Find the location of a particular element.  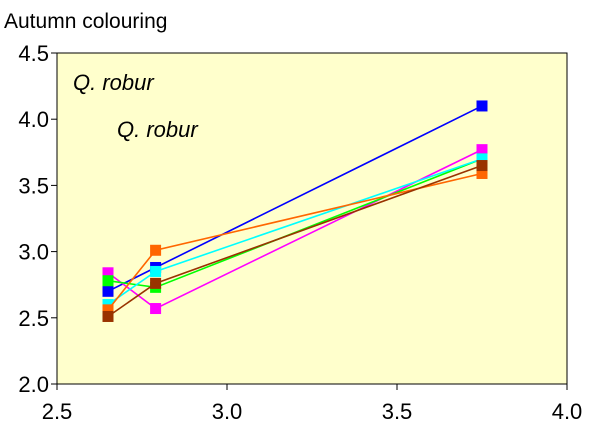

y-tick-label: 4.0 is located at coordinates (33, 119).